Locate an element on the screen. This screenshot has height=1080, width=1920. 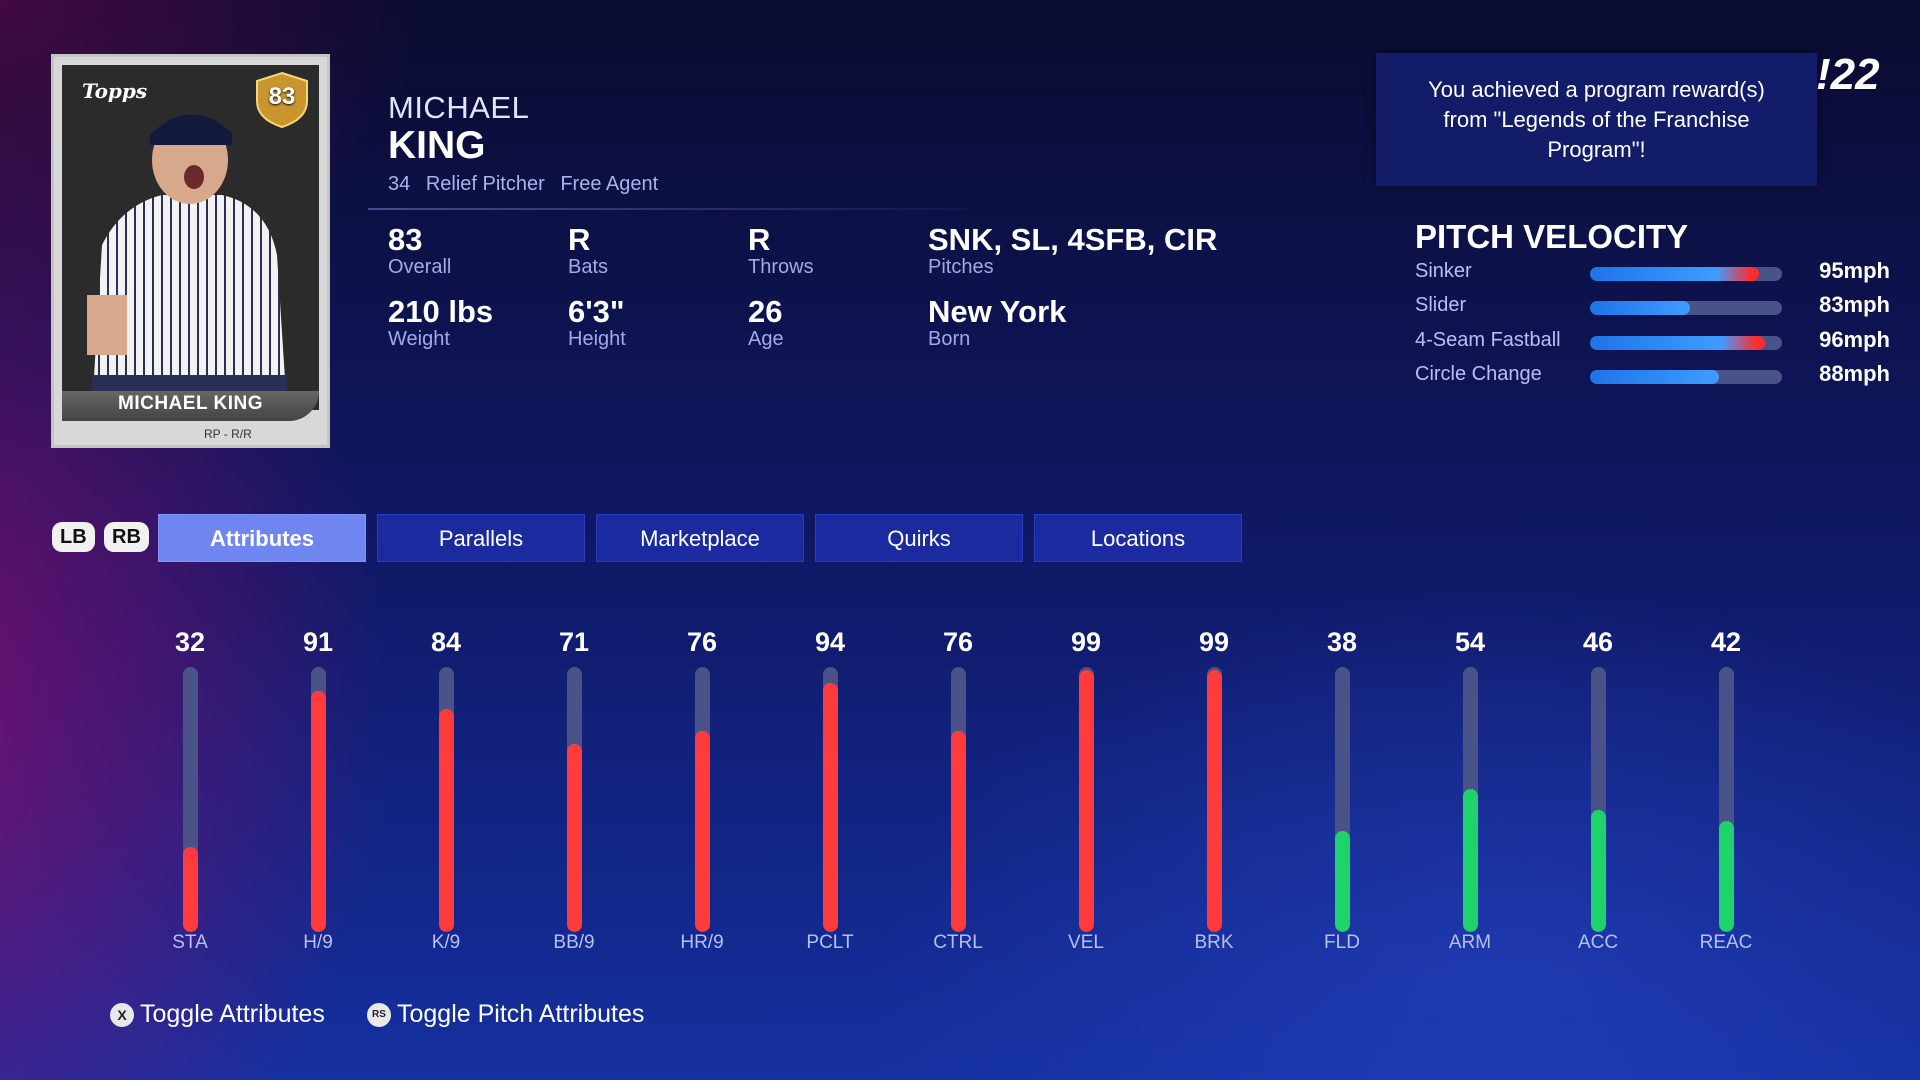
hint-label: Toggle Pitch Attributes is located at coordinates (521, 1014).